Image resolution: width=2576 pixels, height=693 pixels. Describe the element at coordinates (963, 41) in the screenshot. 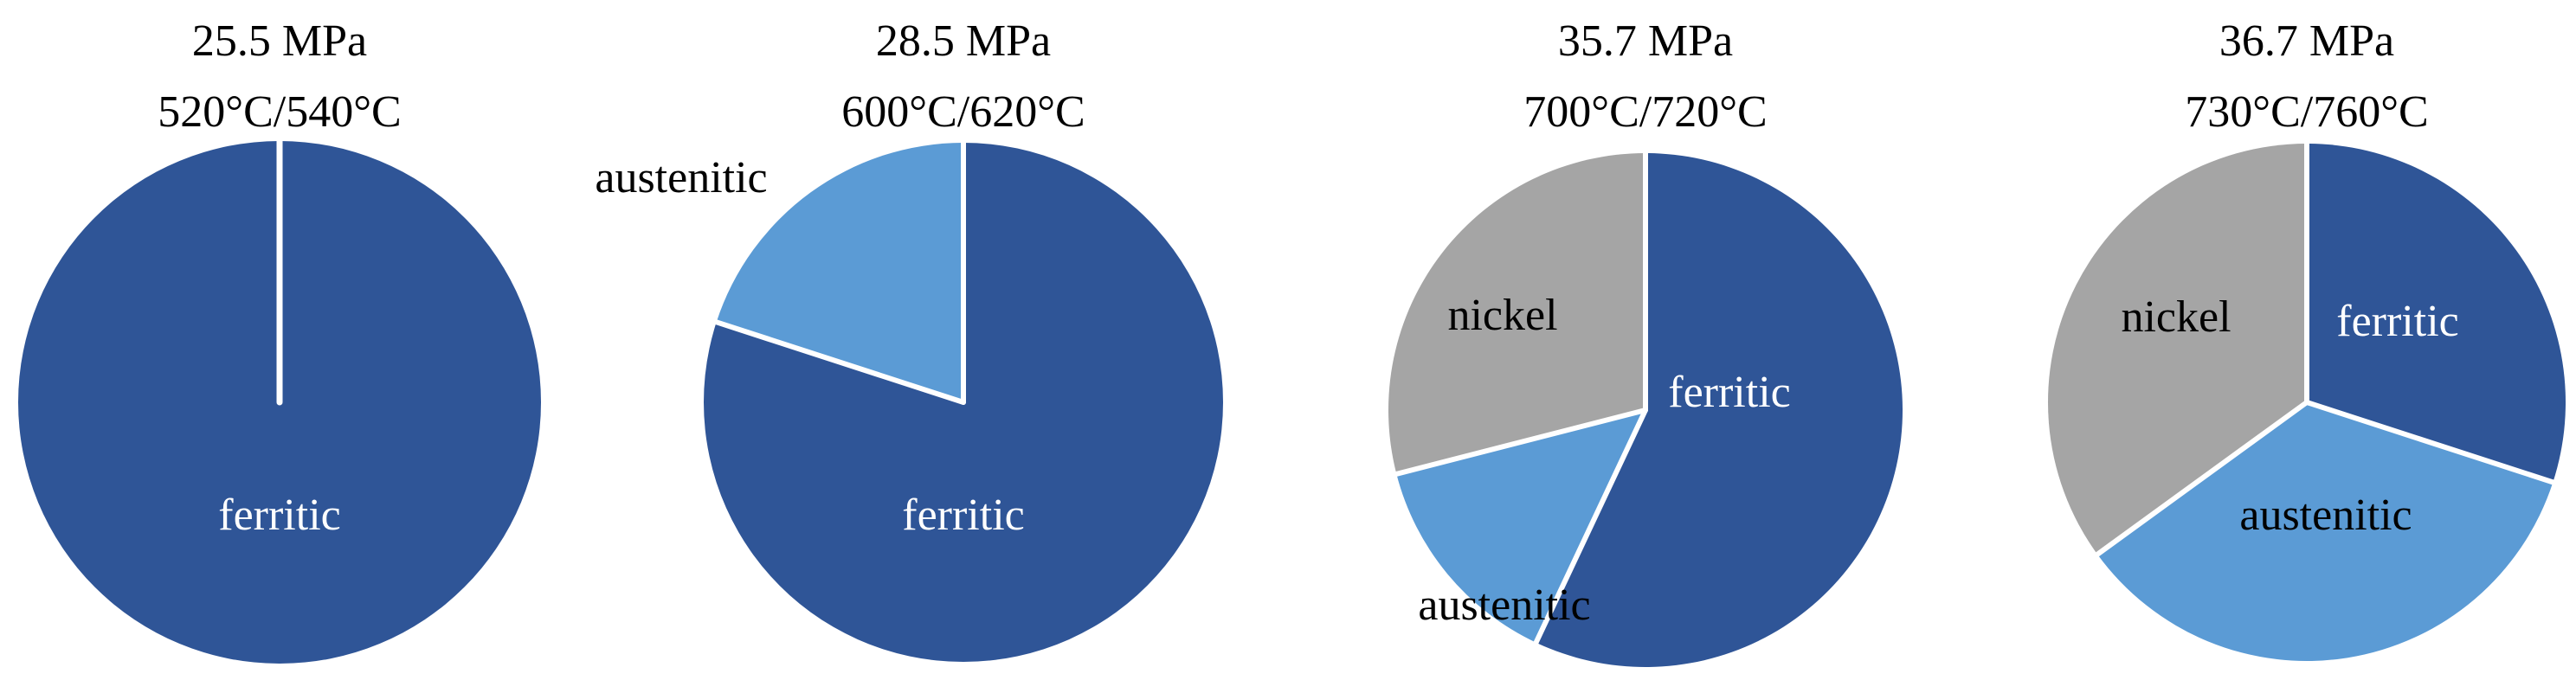

I see `chart-title-line-1: 28.5 MPa` at that location.